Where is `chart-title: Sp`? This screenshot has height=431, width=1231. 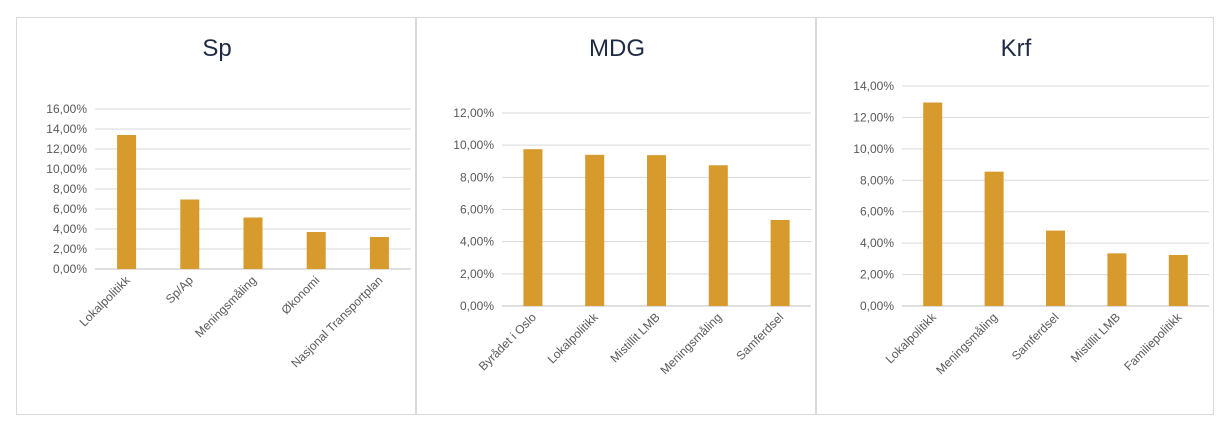
chart-title: Sp is located at coordinates (216, 48).